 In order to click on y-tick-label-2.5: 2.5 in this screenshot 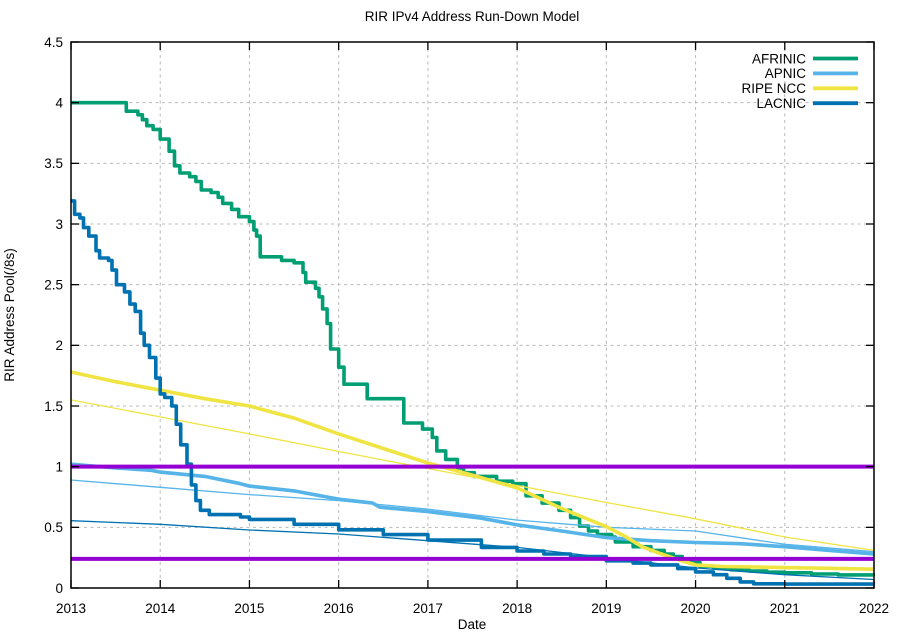, I will do `click(53, 284)`.